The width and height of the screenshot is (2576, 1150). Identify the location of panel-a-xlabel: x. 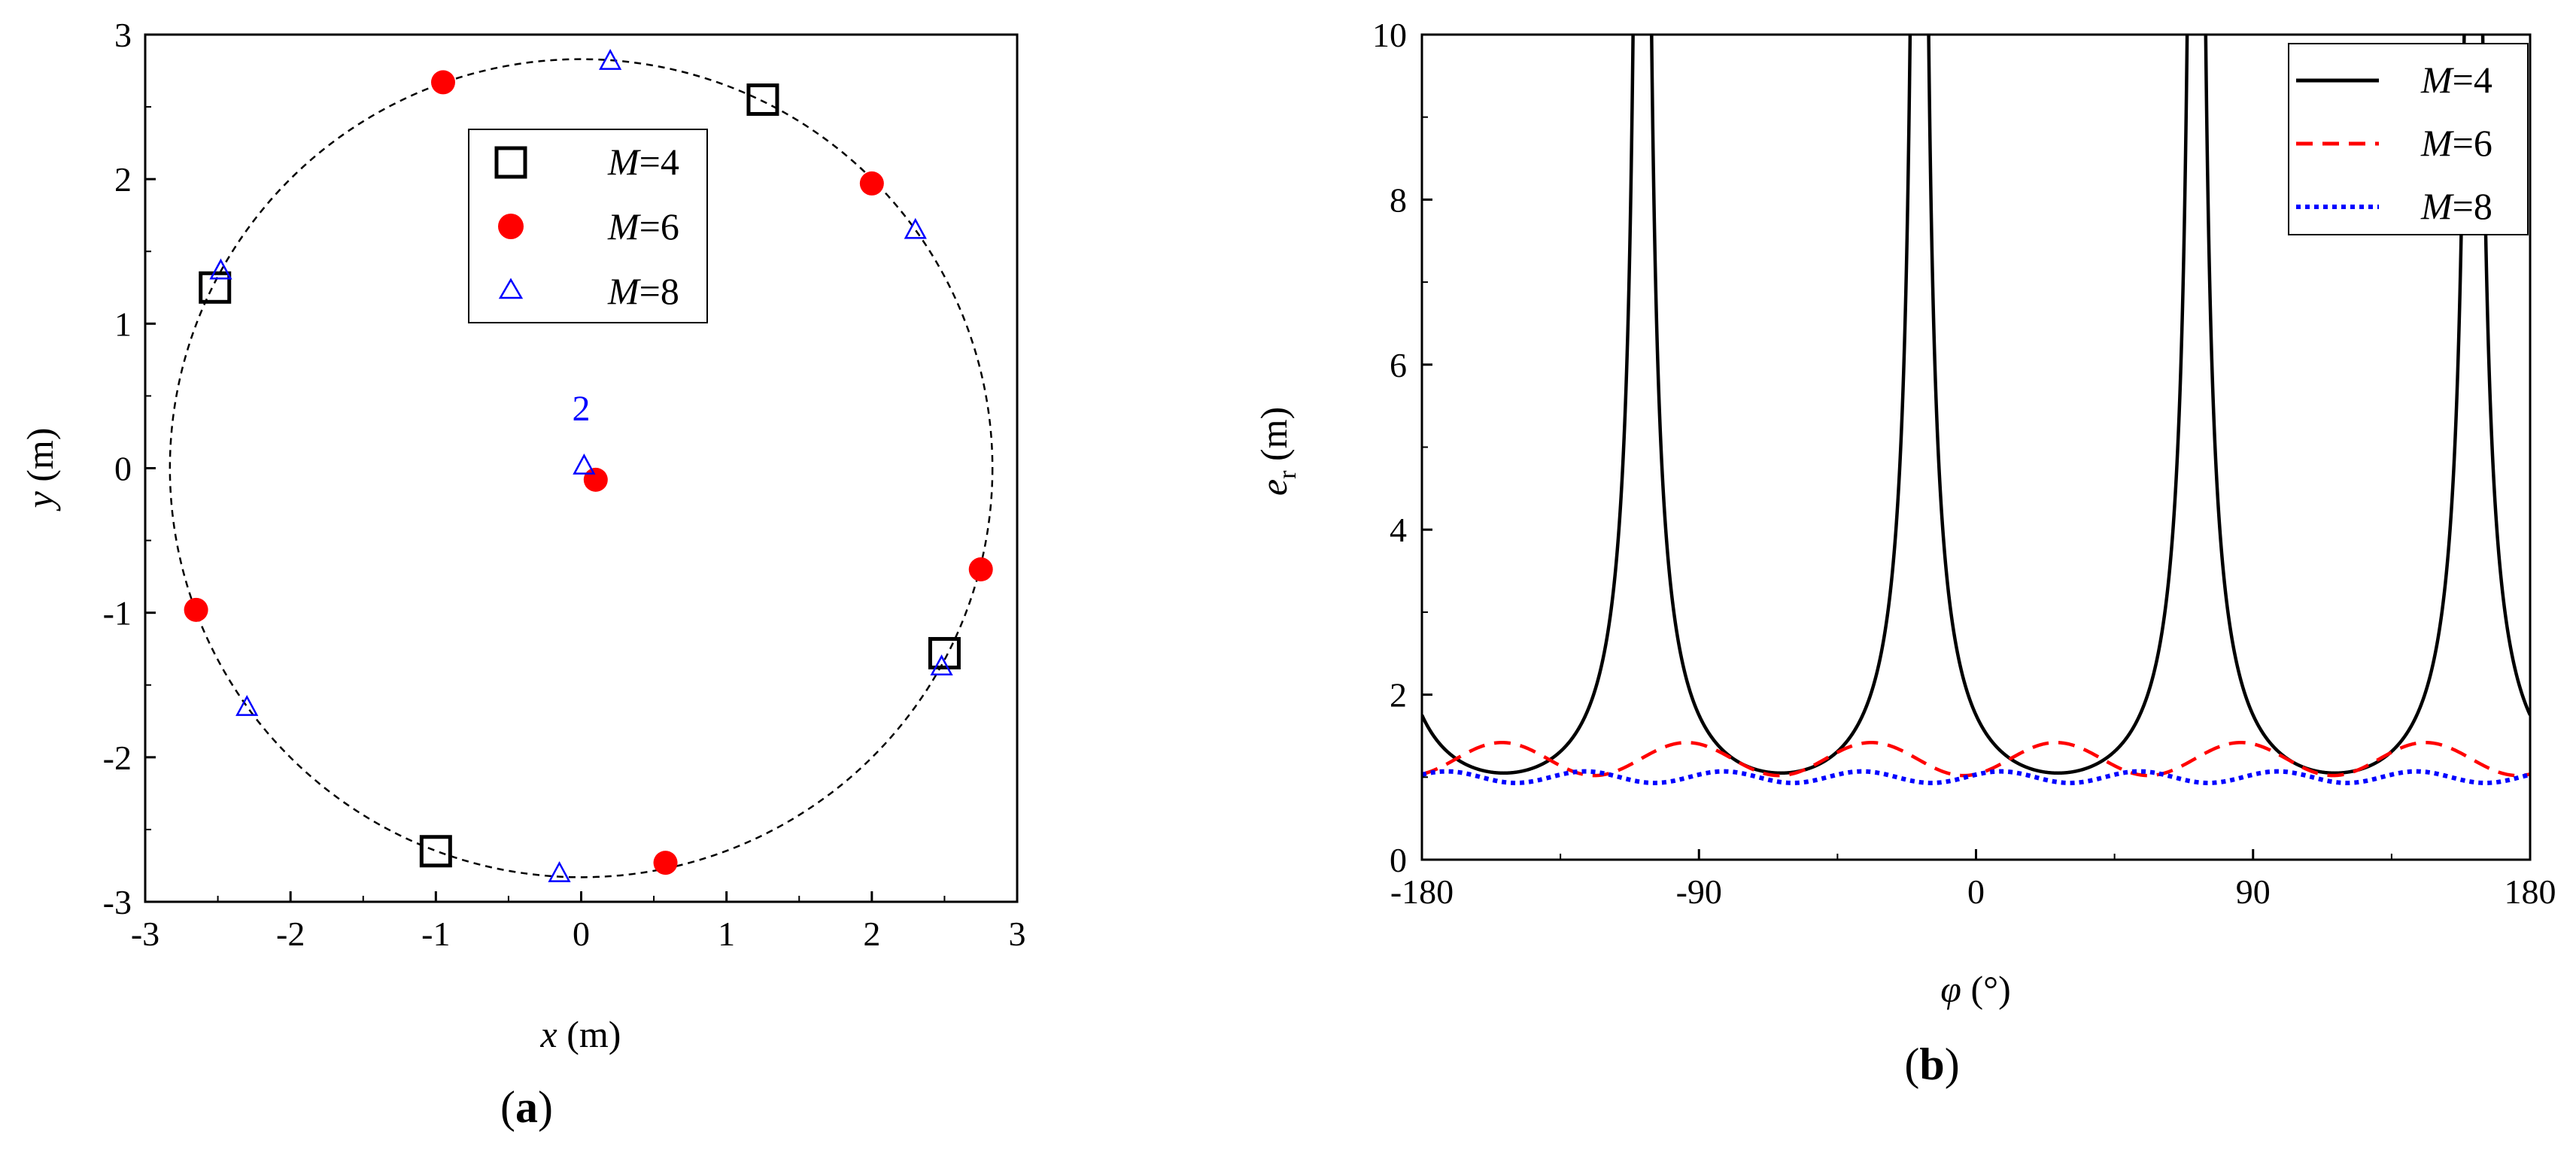
(548, 1034).